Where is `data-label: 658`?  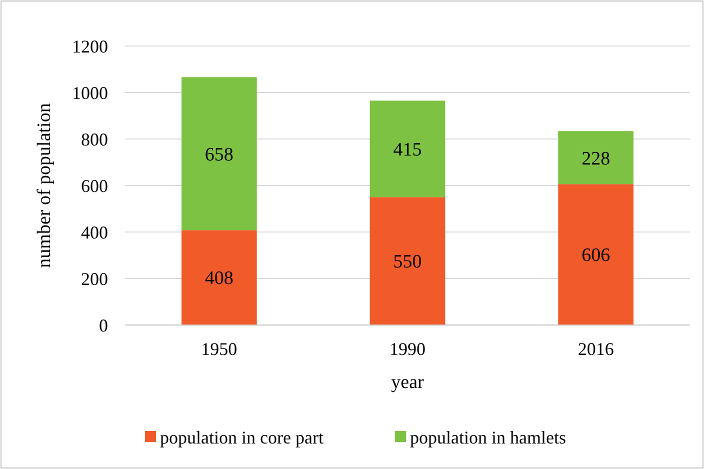 data-label: 658 is located at coordinates (219, 155).